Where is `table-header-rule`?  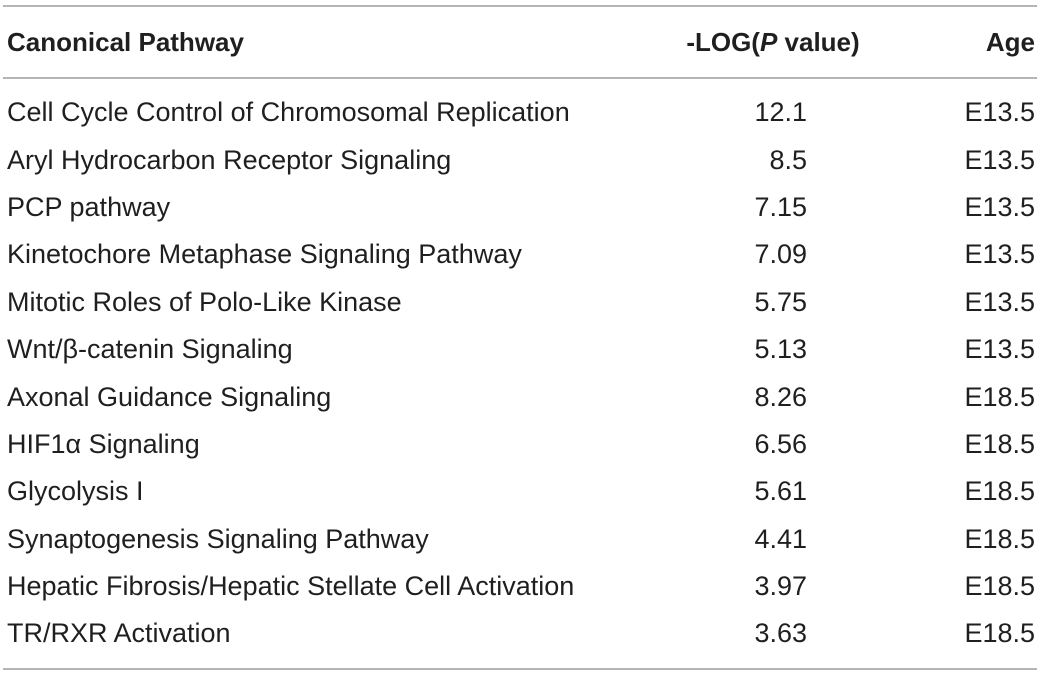
table-header-rule is located at coordinates (520, 78).